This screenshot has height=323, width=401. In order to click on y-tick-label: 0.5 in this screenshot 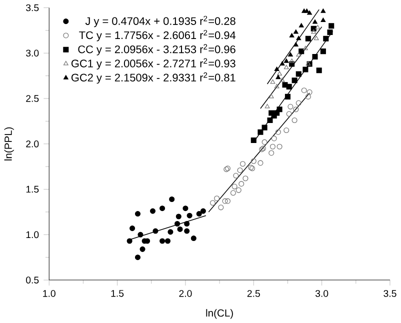, I will do `click(32, 280)`.